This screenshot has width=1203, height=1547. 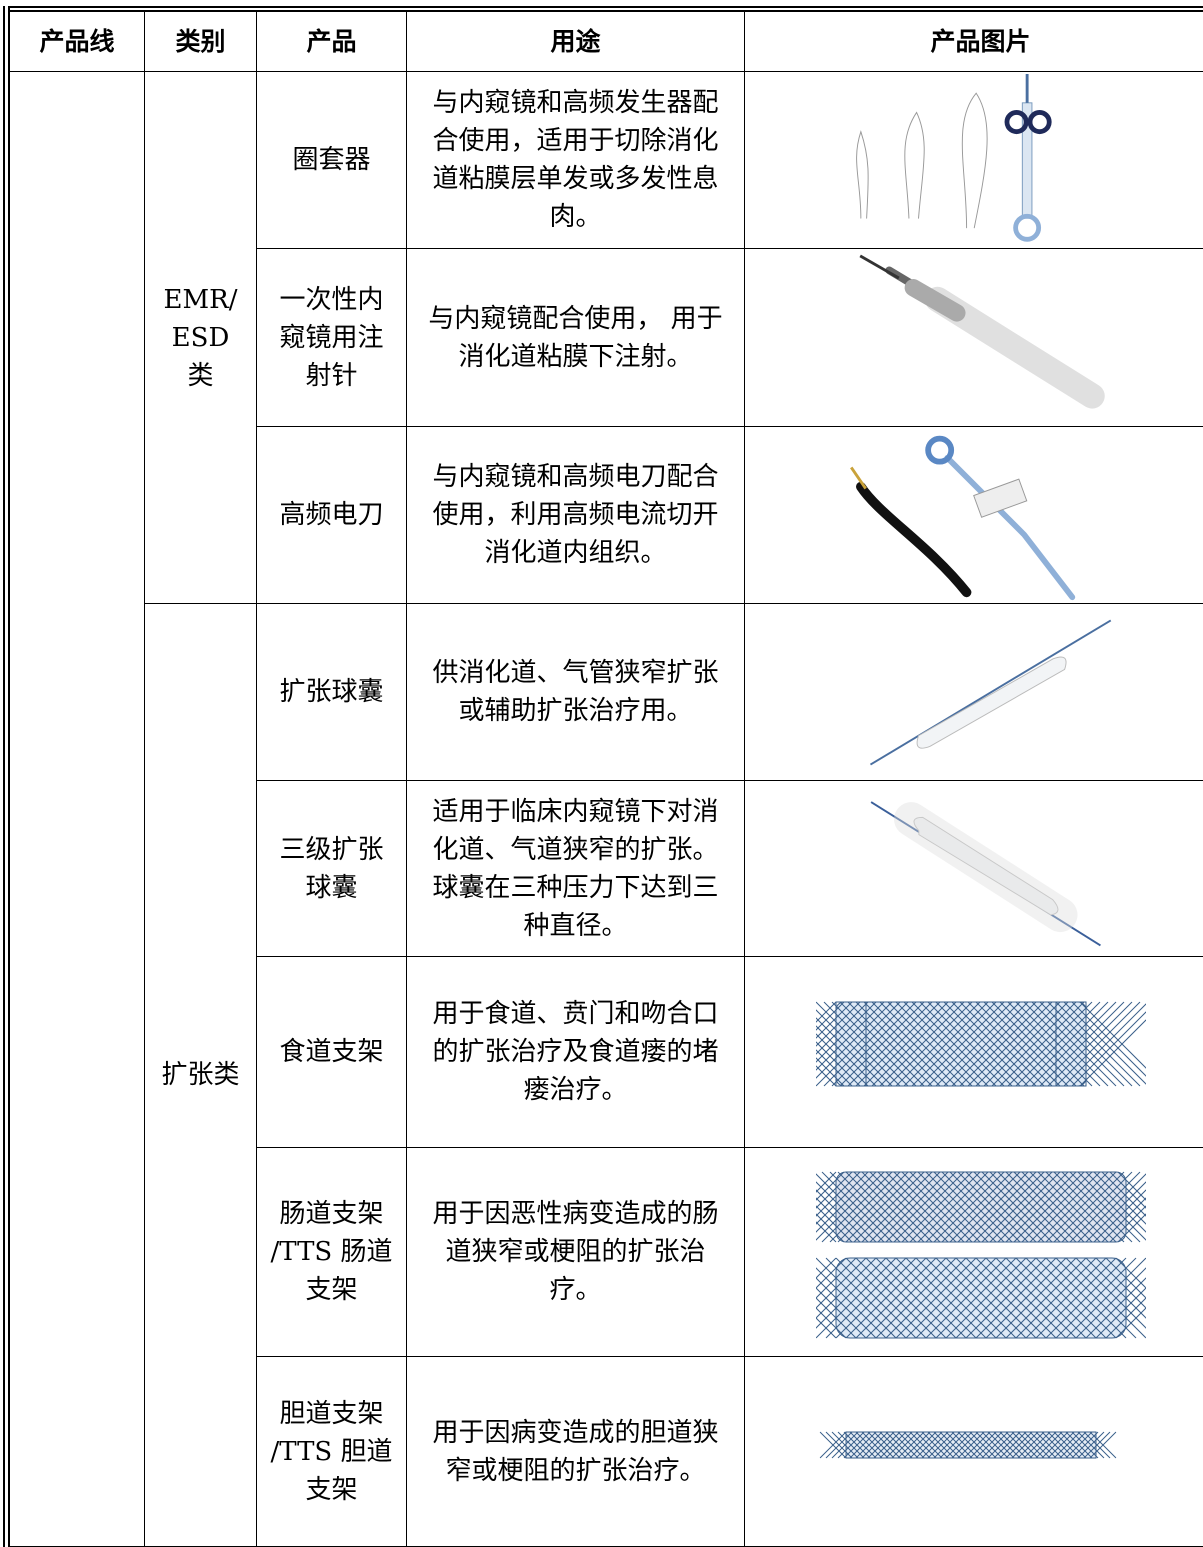 I want to click on product-name: 食道支架, so click(x=331, y=1052).